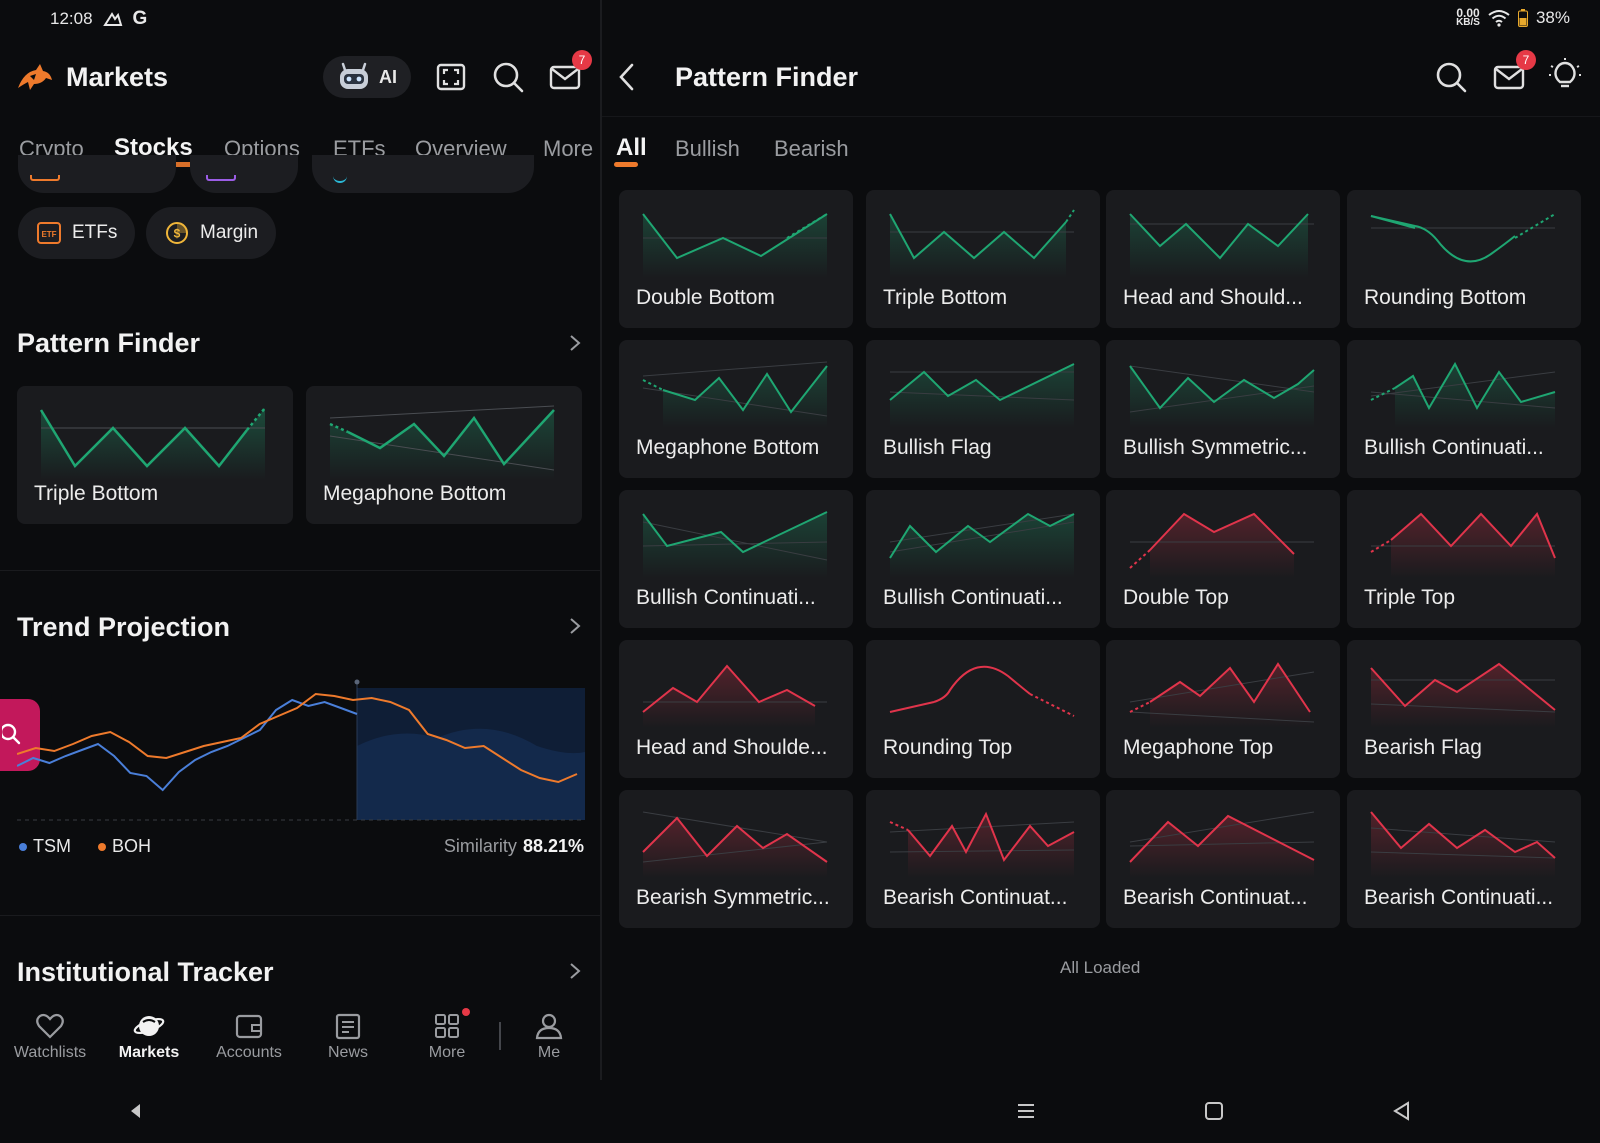 The image size is (1600, 1143). Describe the element at coordinates (1565, 75) in the screenshot. I see `lightbulb-icon` at that location.